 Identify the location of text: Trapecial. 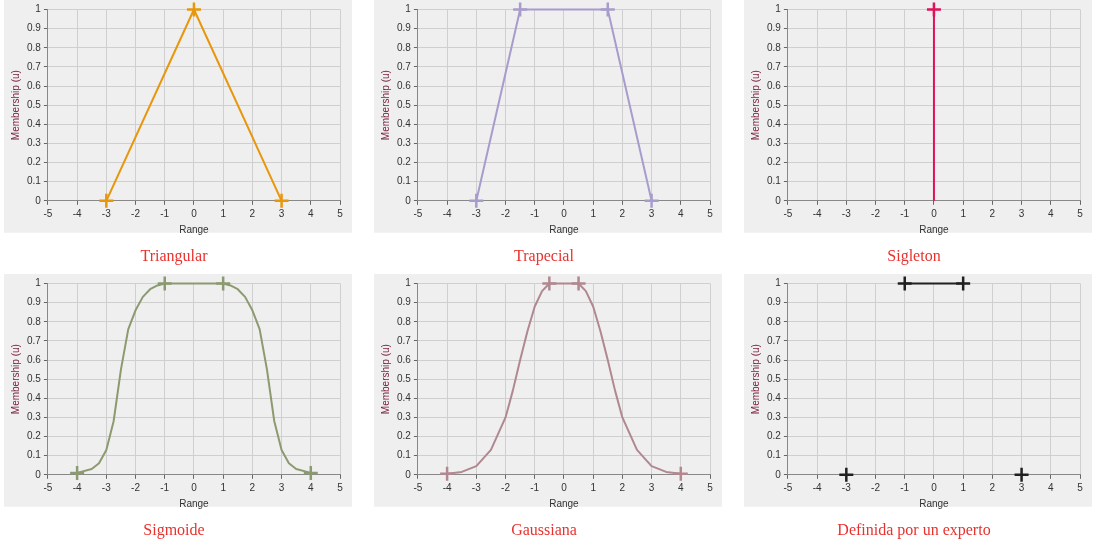
(544, 255).